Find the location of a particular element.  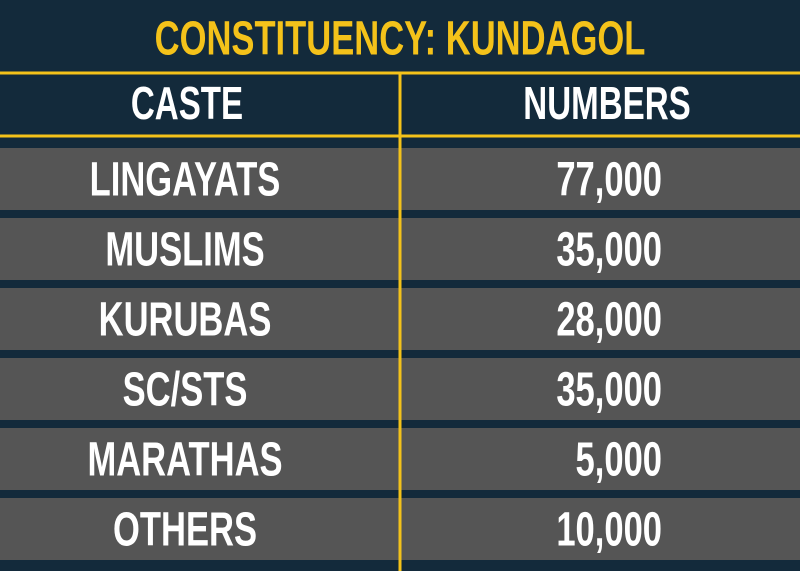

number-cell: 77,000 is located at coordinates (609, 179).